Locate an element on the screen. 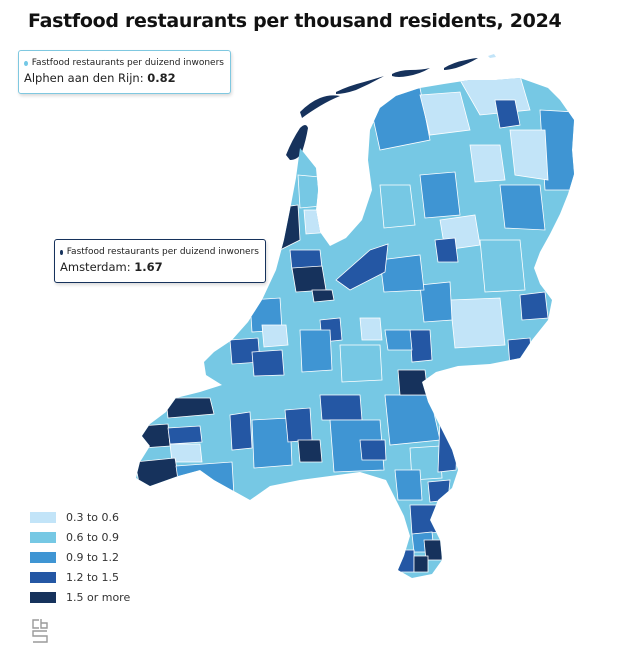  wadden-islands is located at coordinates (391, 107).